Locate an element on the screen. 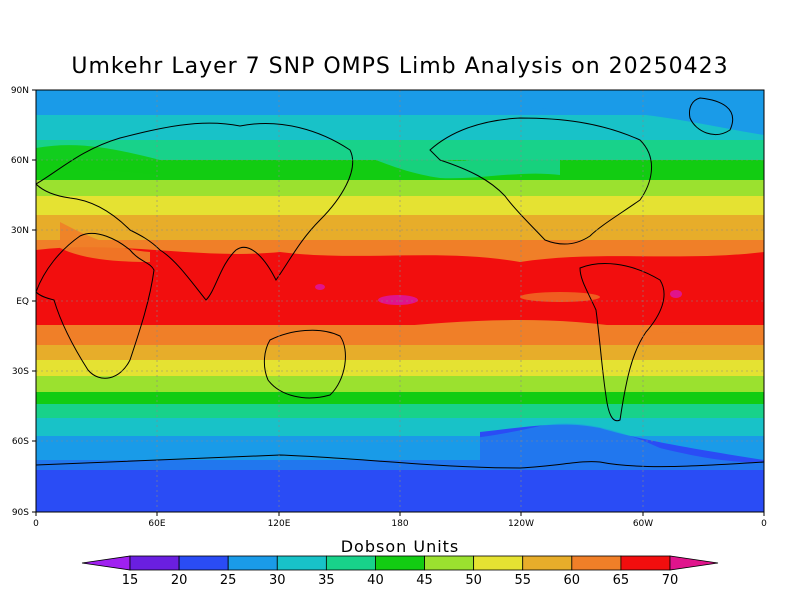 This screenshot has height=600, width=800. coast-africa is located at coordinates (95, 305).